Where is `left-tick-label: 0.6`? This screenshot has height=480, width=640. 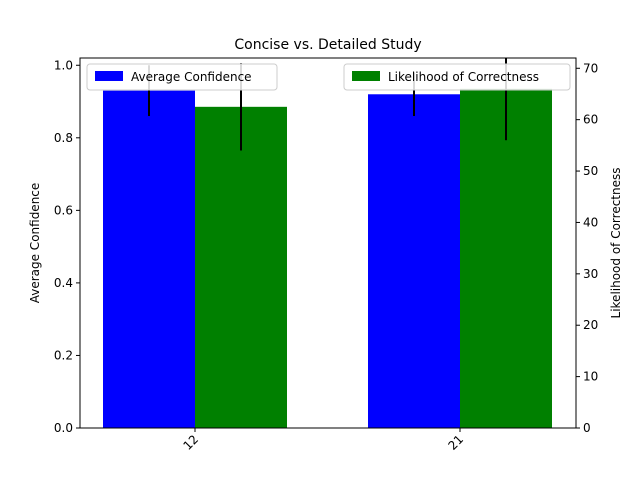
left-tick-label: 0.6 is located at coordinates (63, 210).